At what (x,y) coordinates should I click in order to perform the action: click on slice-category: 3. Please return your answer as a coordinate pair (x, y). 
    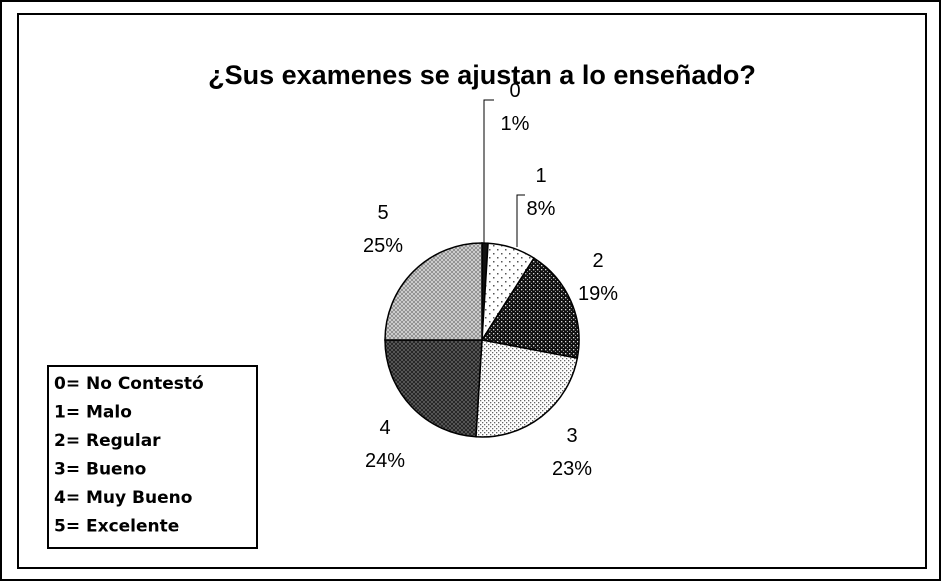
    Looking at the image, I should click on (571, 436).